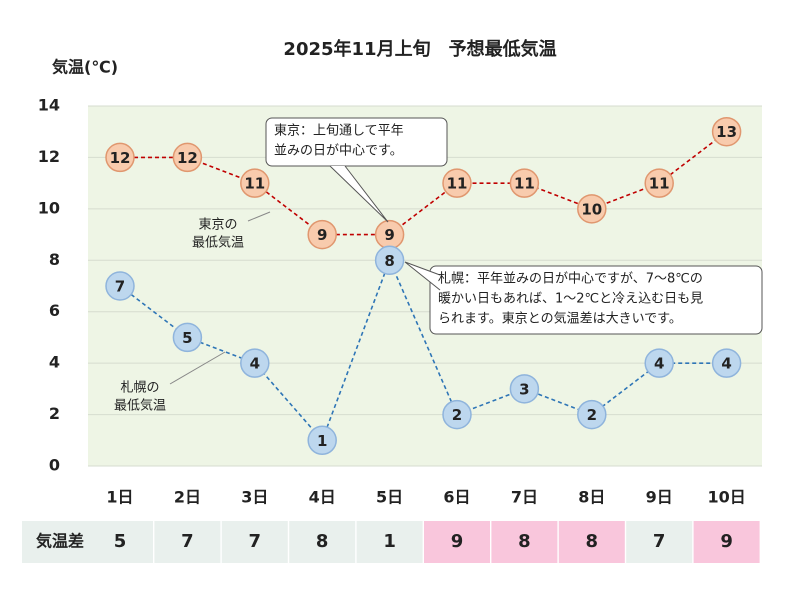 The image size is (800, 600). Describe the element at coordinates (54, 310) in the screenshot. I see `y-tick-label: 6` at that location.